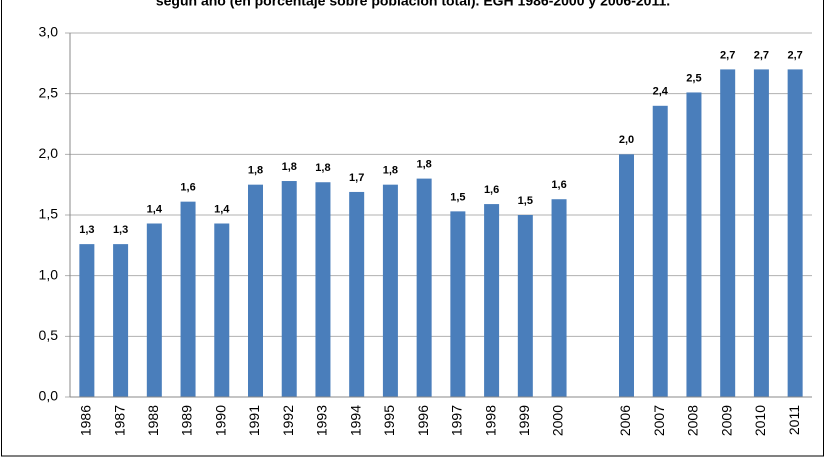  I want to click on y-tick-label: 2,5, so click(49, 92).